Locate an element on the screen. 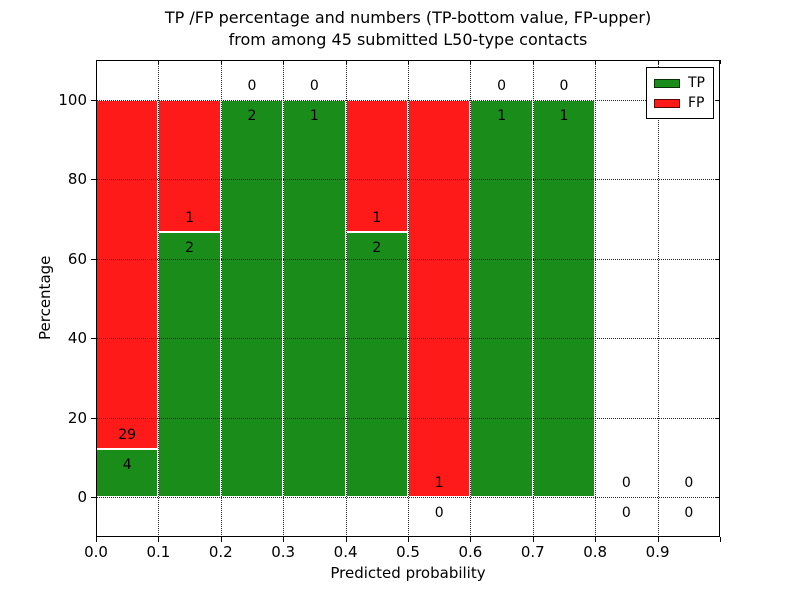 This screenshot has width=800, height=600. y-tick-label: 60 is located at coordinates (77, 258).